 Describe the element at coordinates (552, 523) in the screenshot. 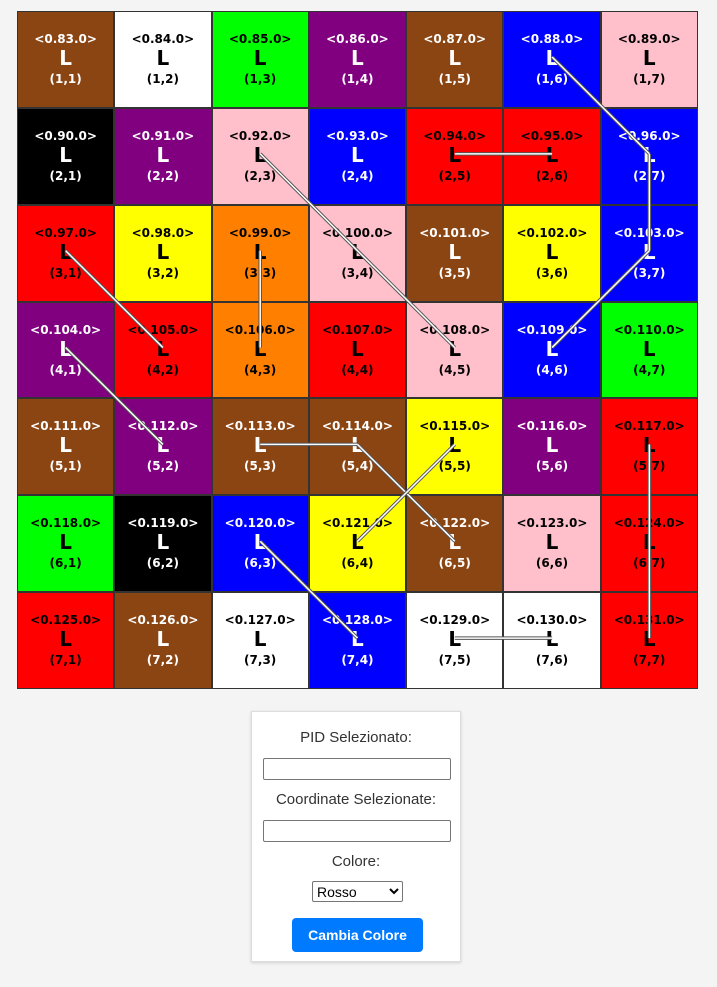

I see `cell-pid: <0.123.0>` at that location.